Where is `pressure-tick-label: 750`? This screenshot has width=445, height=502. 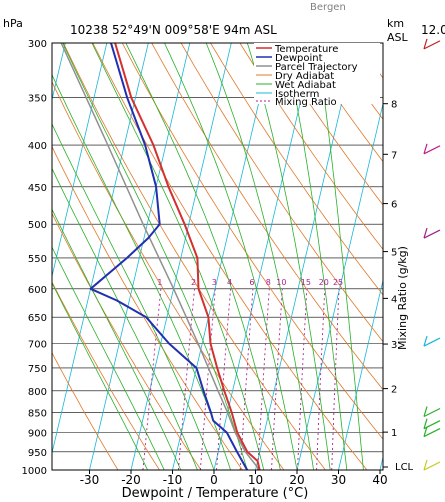
pressure-tick-label: 750 is located at coordinates (37, 369).